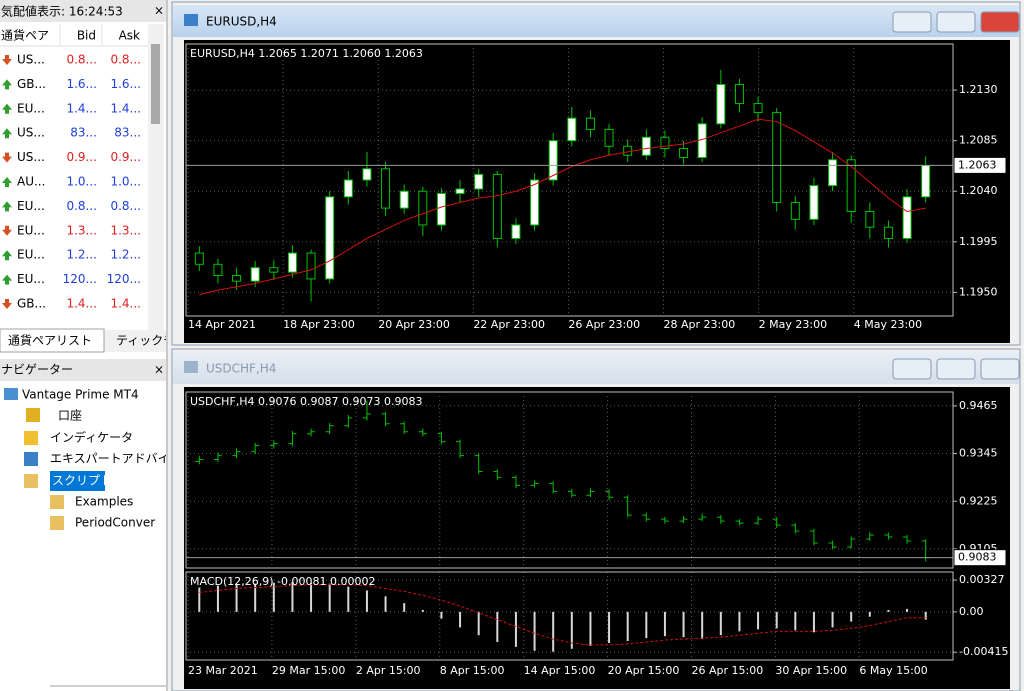 This screenshot has width=1024, height=691. Describe the element at coordinates (977, 164) in the screenshot. I see `current-price: 1.2063` at that location.